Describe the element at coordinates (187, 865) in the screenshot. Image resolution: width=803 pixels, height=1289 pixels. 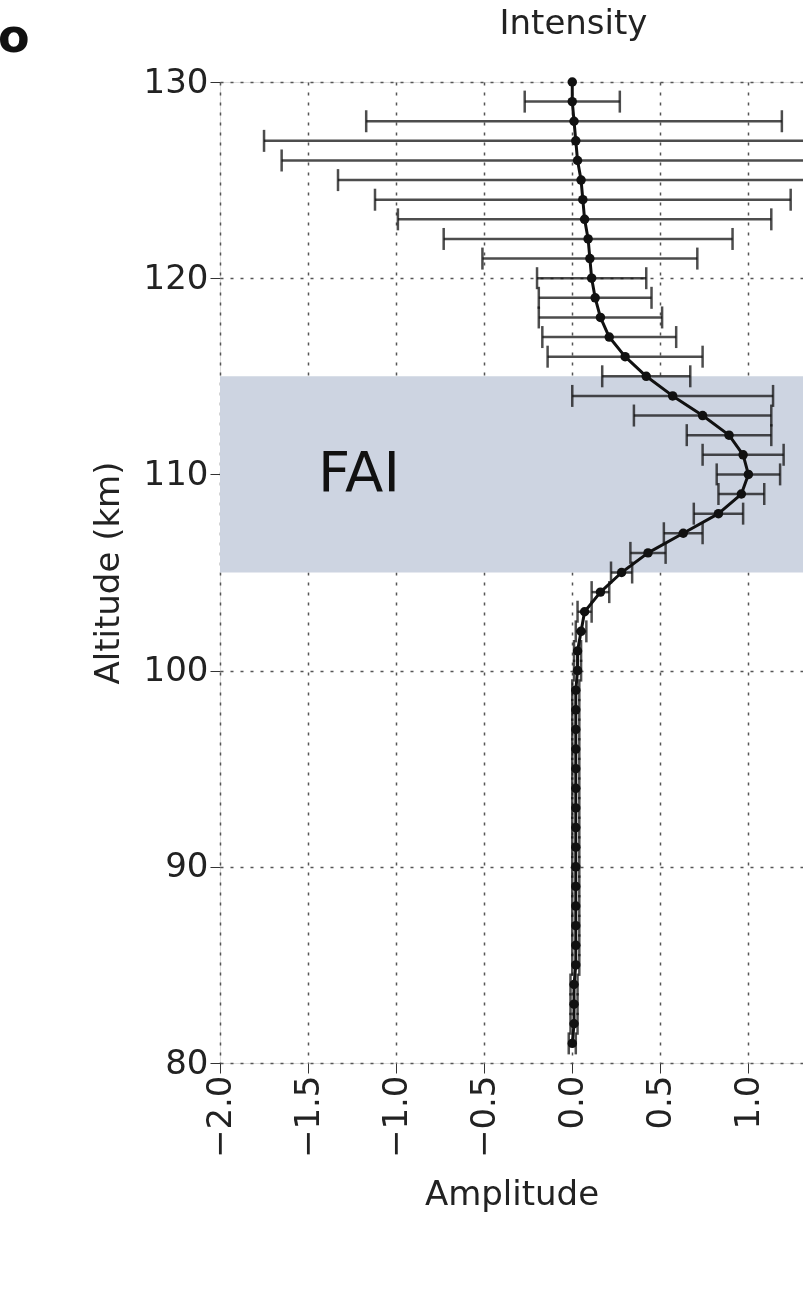
I see `y-tick-label: 90` at that location.